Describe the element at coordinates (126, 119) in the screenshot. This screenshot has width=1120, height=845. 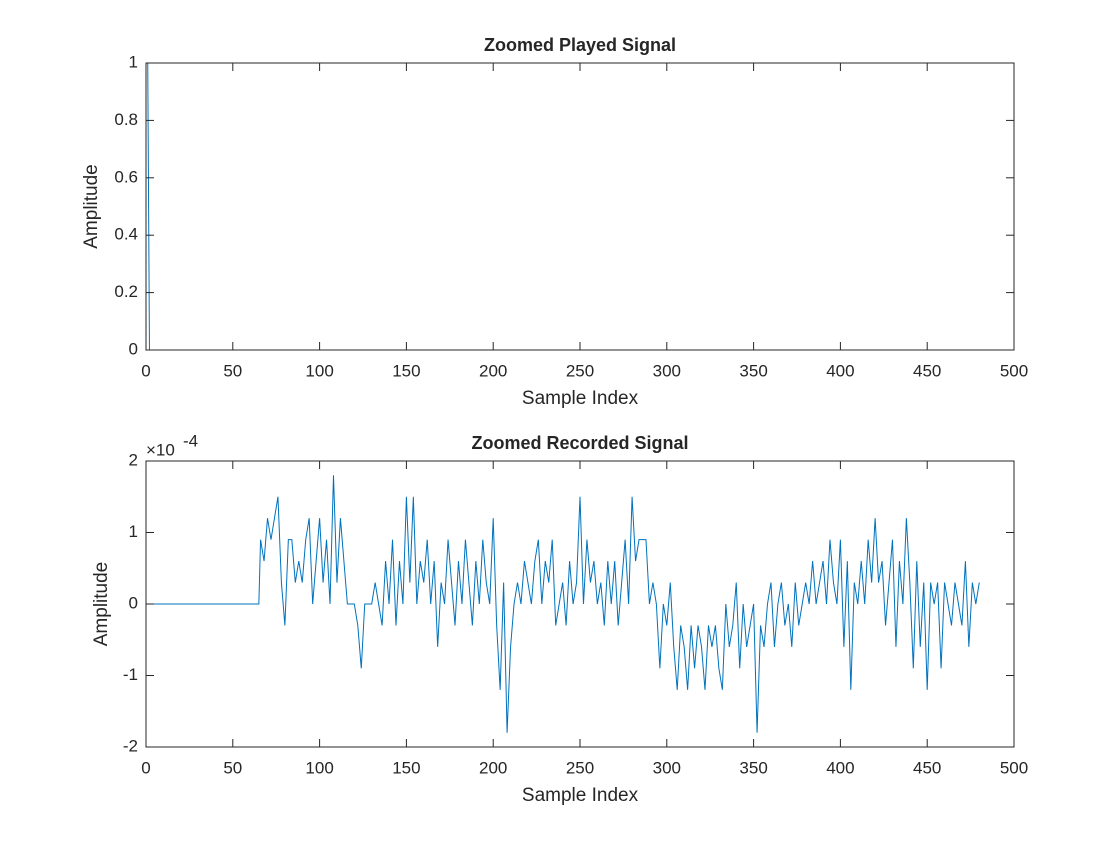
I see `y-tick-label: 0.8` at that location.